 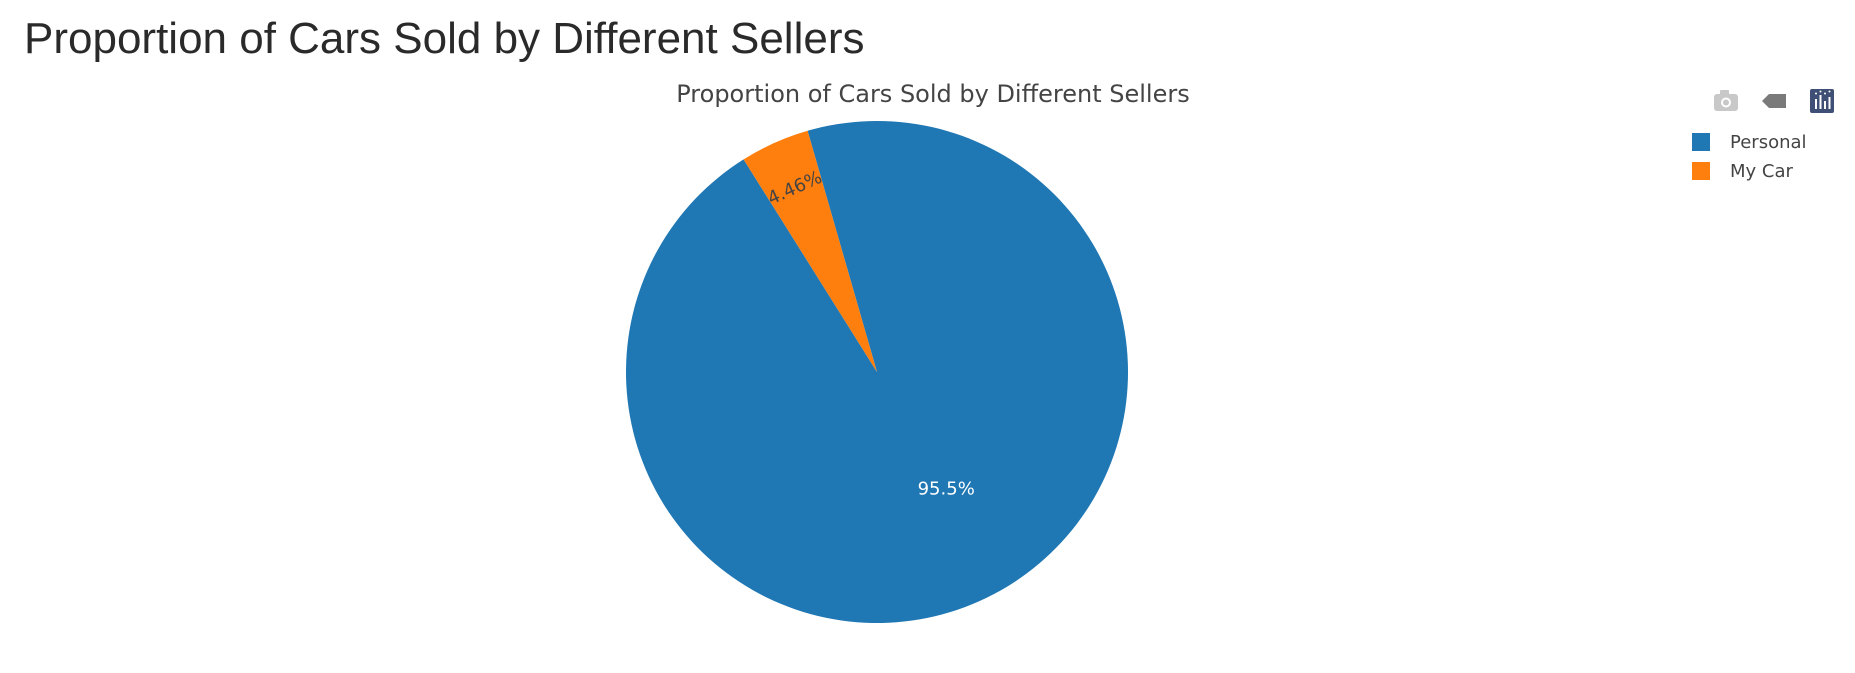 I want to click on legend-label-my-car: My Car, so click(x=1762, y=171).